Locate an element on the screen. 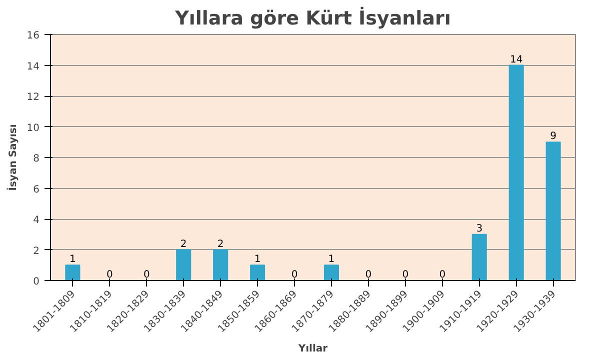 Image resolution: width=597 pixels, height=359 pixels. y-tick-label: 14 is located at coordinates (33, 66).